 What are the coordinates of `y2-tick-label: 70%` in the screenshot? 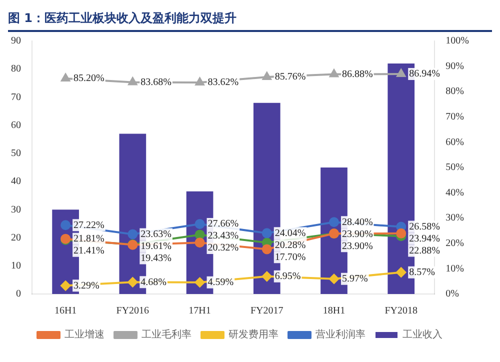 It's located at (455, 117).